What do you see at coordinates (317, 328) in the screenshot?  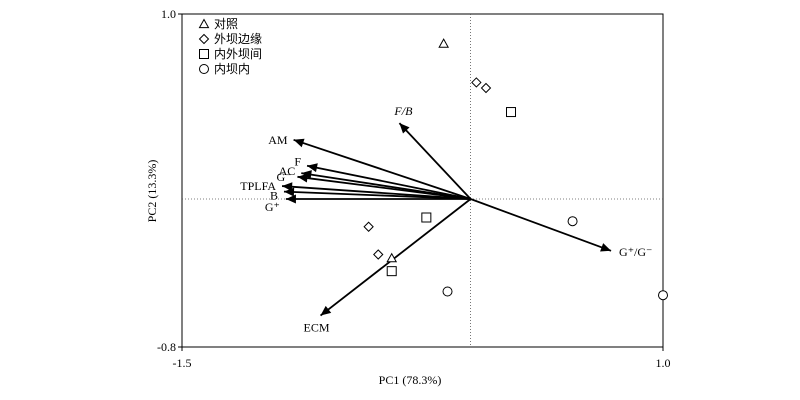 I see `vector-label: ECM` at bounding box center [317, 328].